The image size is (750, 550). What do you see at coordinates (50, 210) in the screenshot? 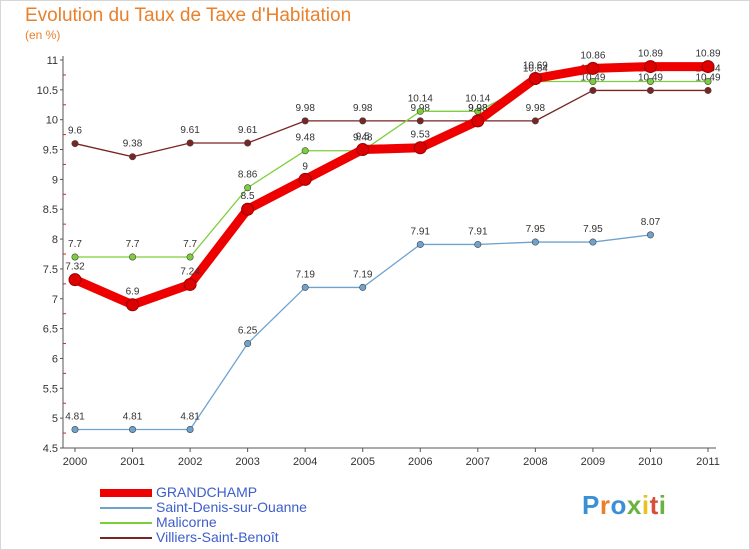
I see `y-tick-label: 8.5` at bounding box center [50, 210].